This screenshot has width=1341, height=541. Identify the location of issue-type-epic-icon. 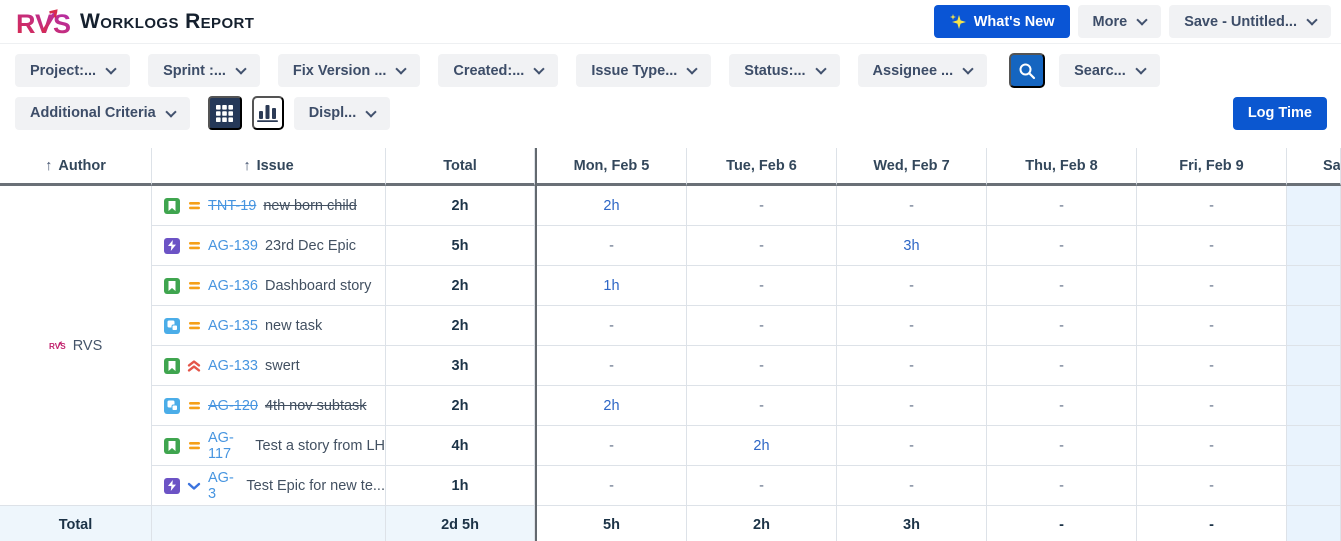
(172, 485).